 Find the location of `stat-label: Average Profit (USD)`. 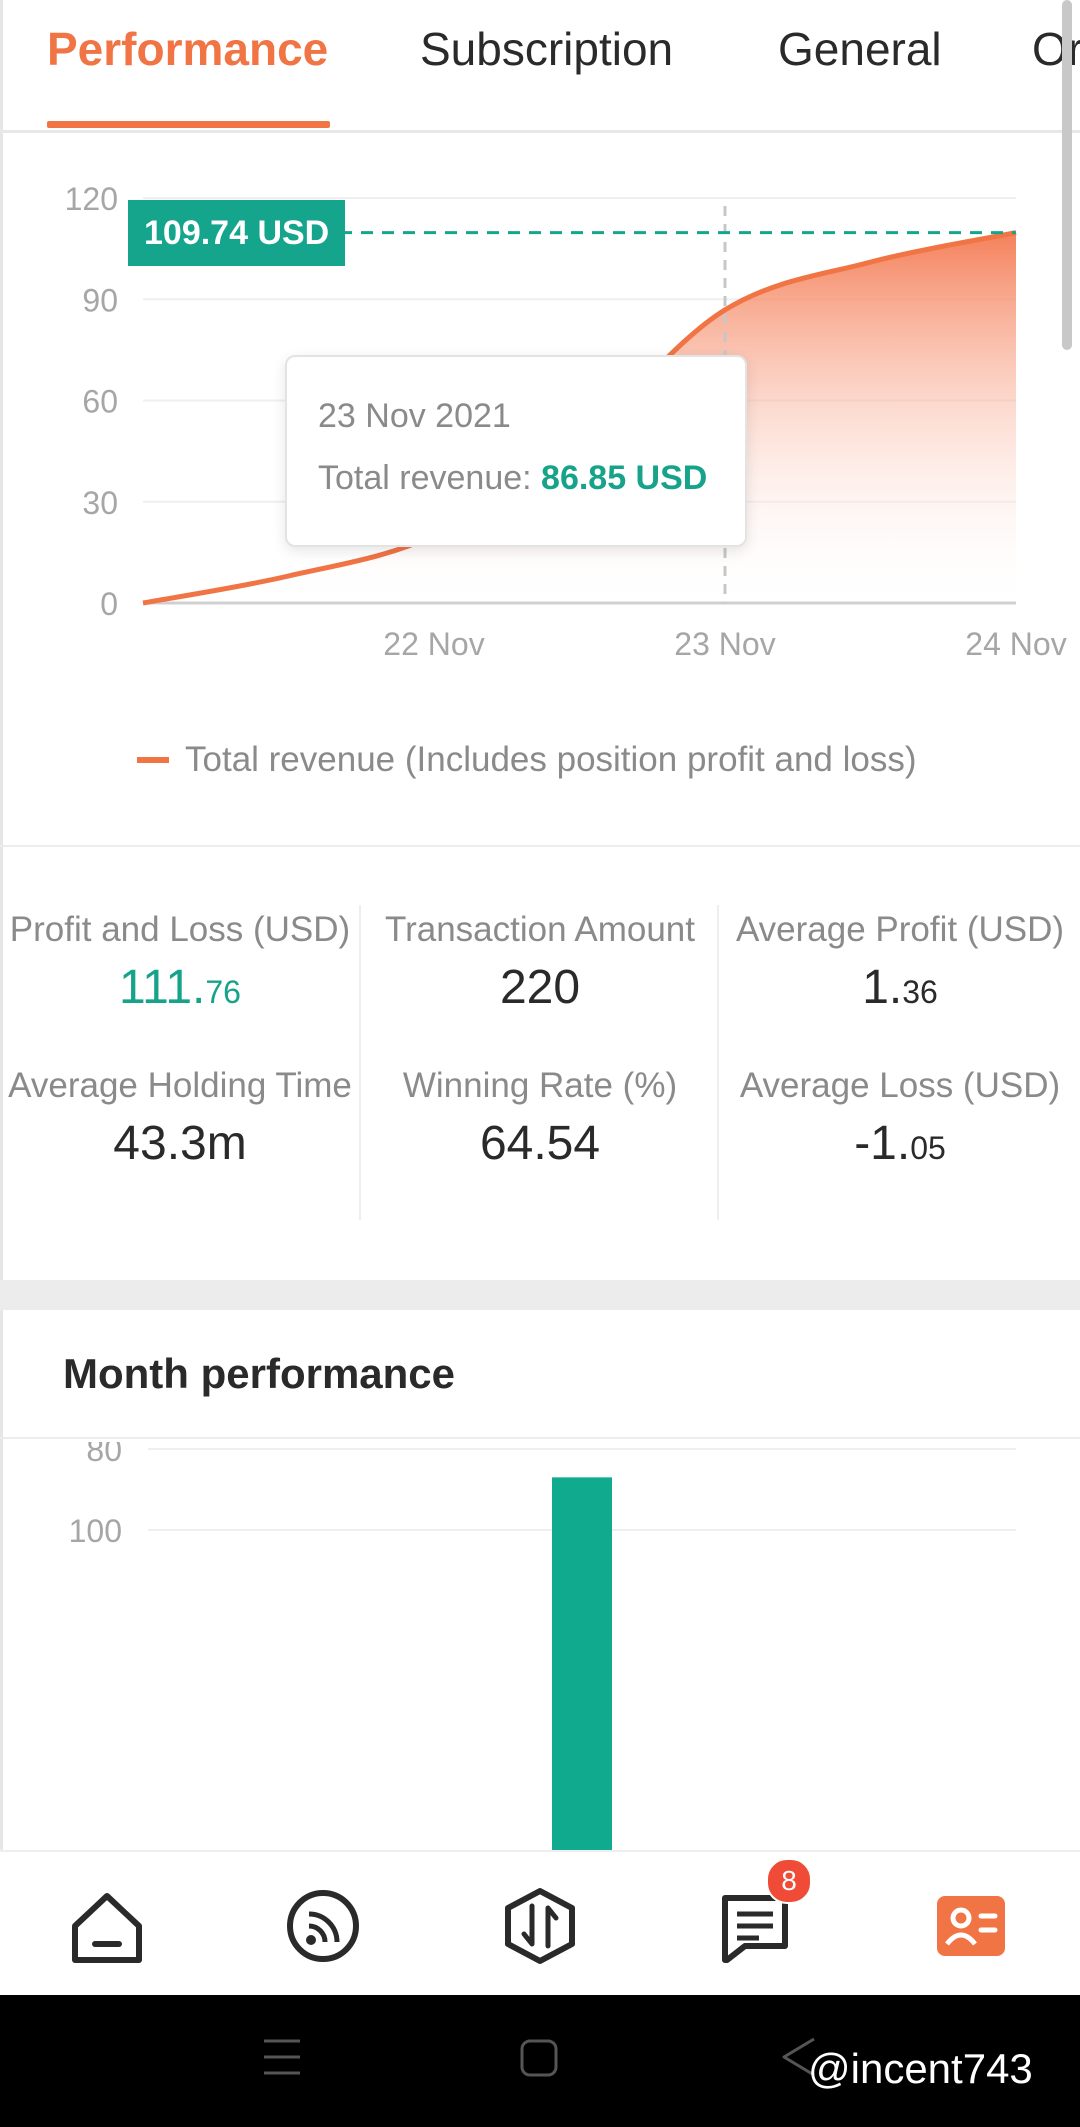

stat-label: Average Profit (USD) is located at coordinates (900, 929).